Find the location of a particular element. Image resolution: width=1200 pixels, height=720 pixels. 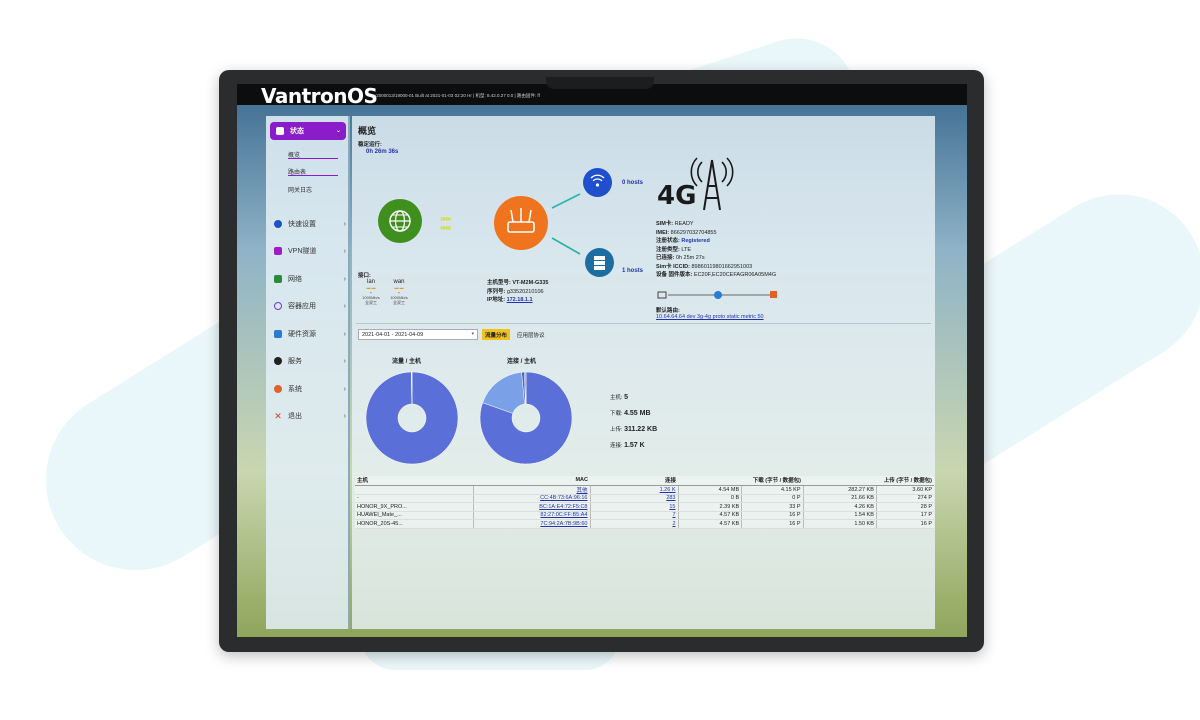

lan-hosts-link: 1 hosts is located at coordinates (633, 271).